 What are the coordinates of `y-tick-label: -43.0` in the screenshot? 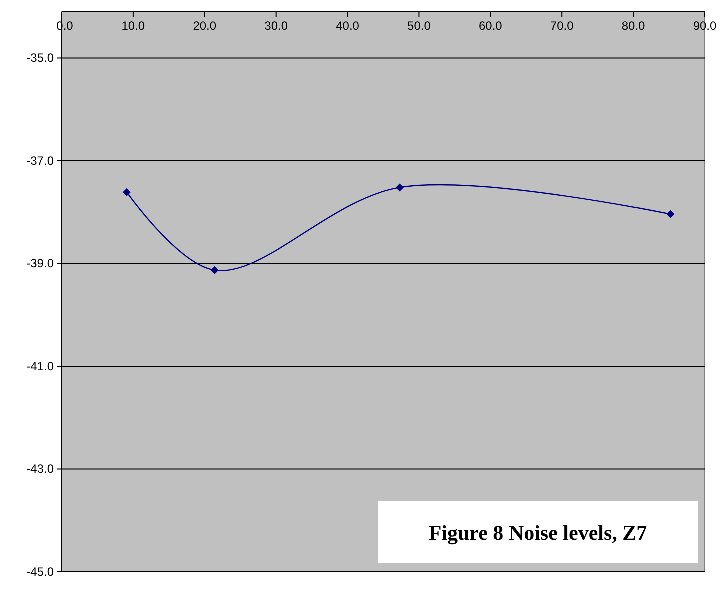 It's located at (40, 469).